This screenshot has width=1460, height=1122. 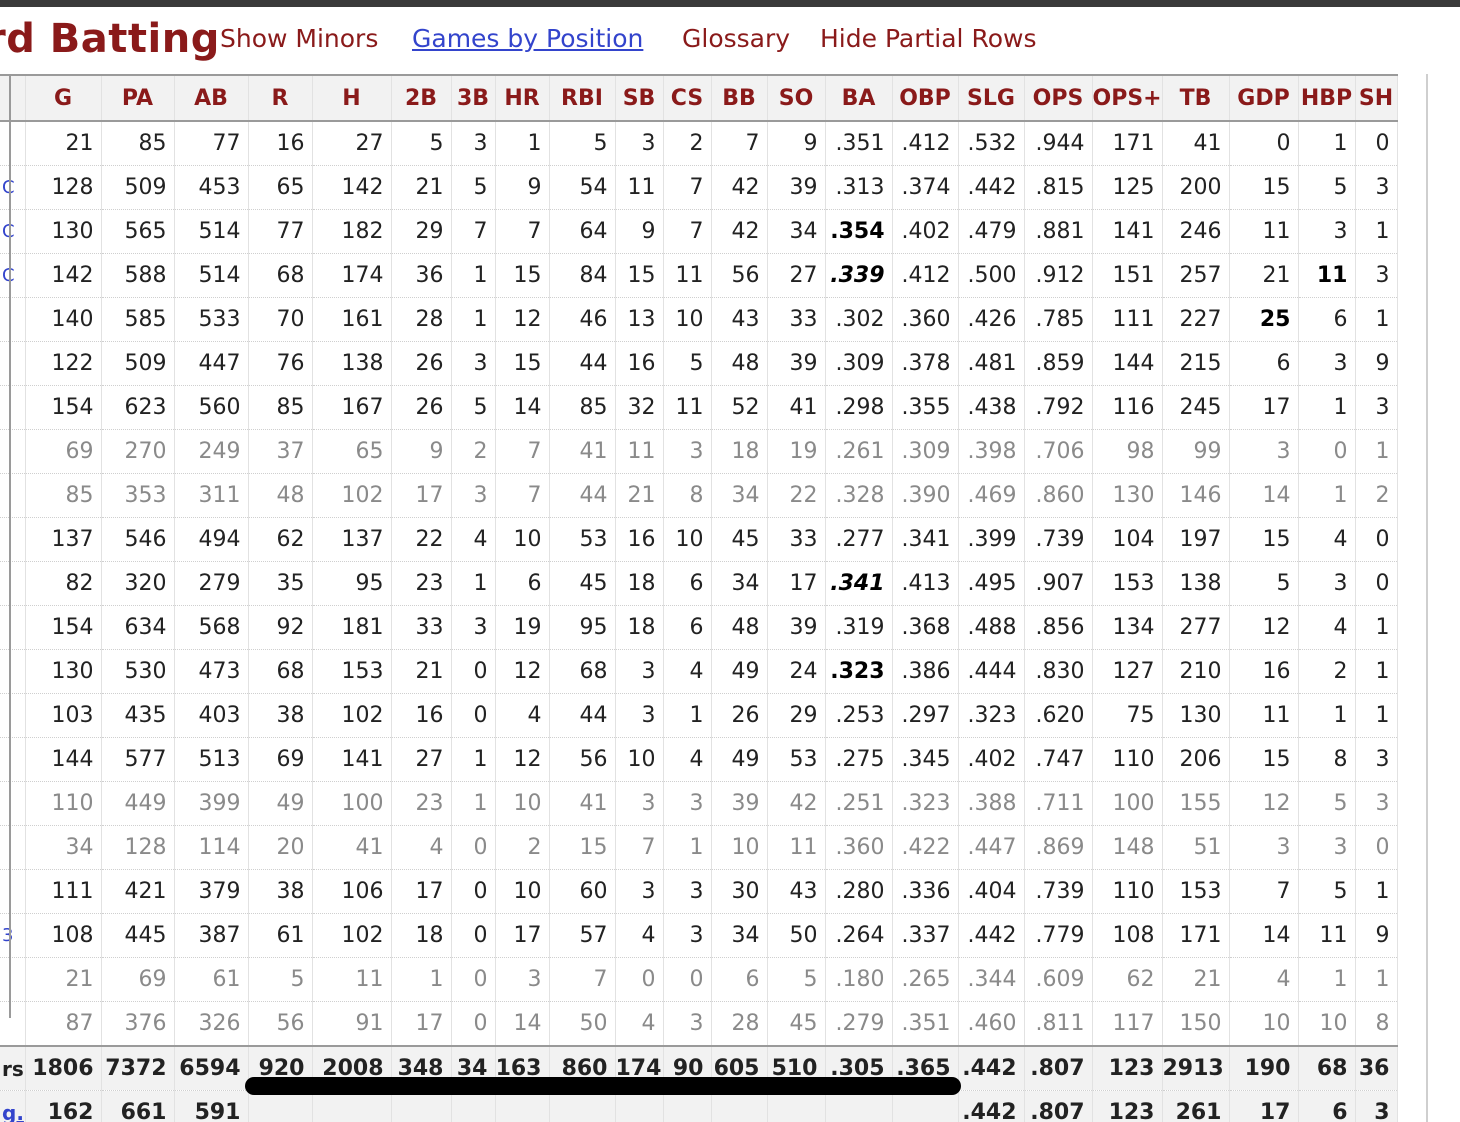 I want to click on column-header-sh: SH, so click(x=1376, y=98).